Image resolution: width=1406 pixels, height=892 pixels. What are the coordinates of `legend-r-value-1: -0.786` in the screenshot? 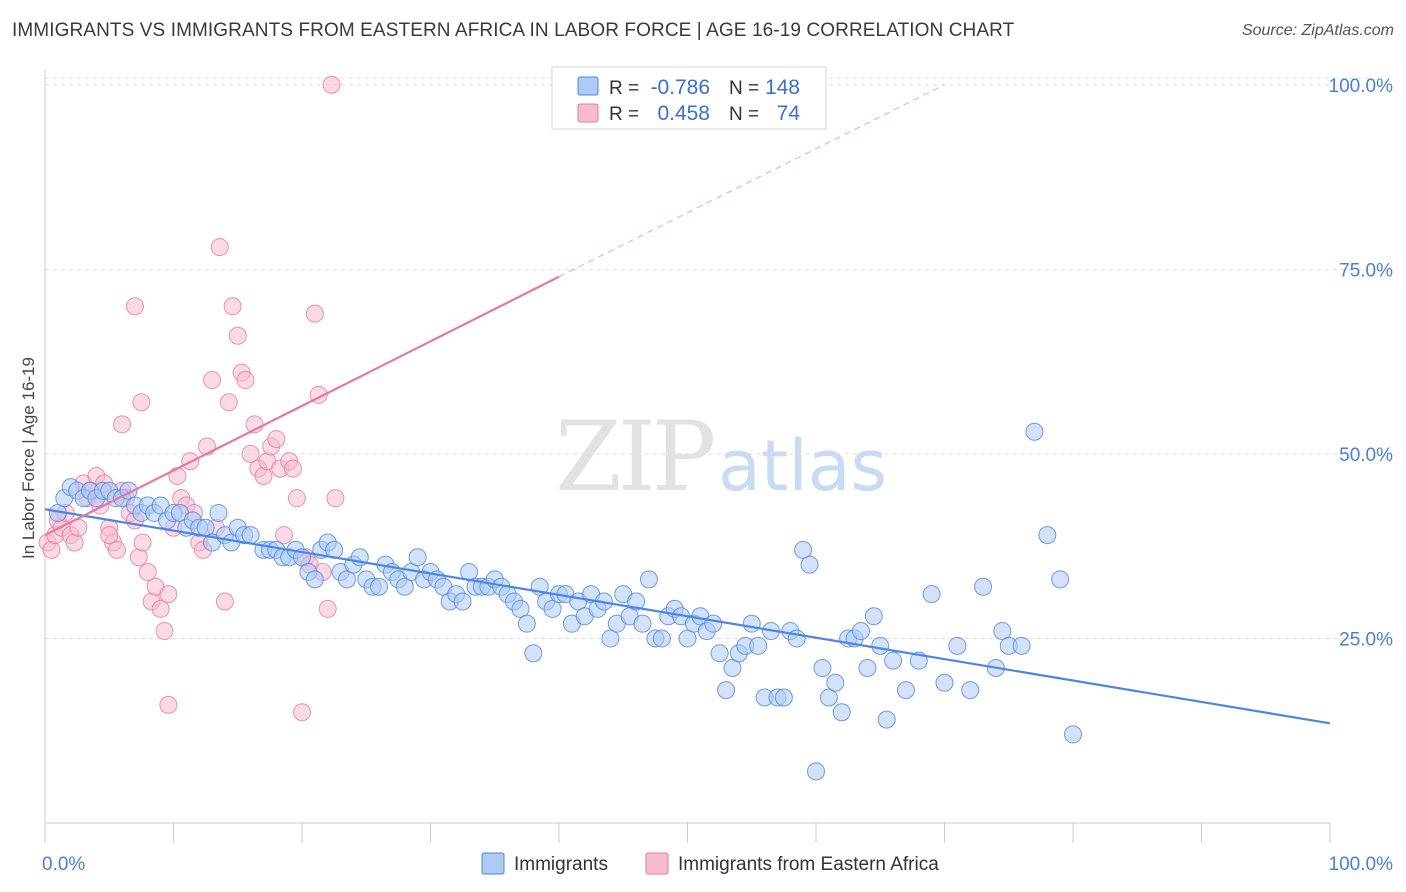 It's located at (680, 87).